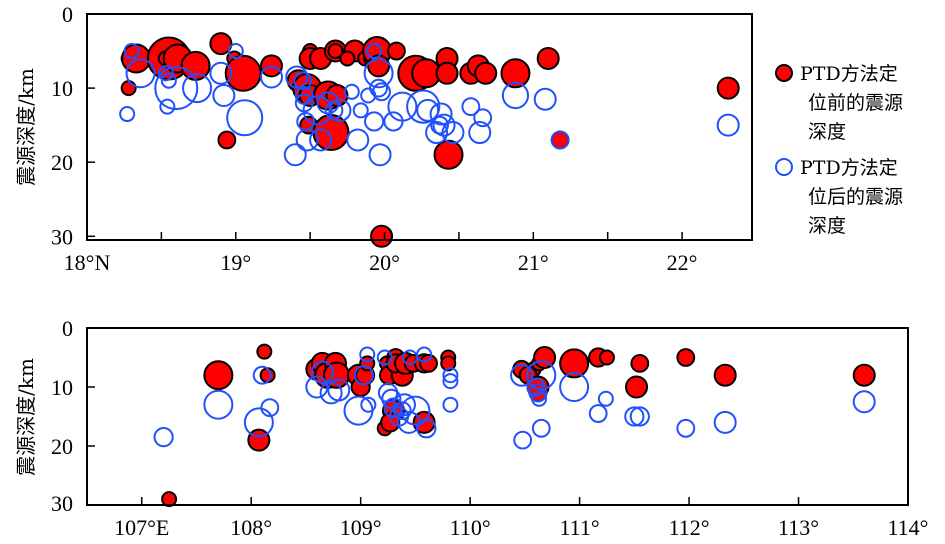  What do you see at coordinates (689, 527) in the screenshot?
I see `x-tick-label: 112°` at bounding box center [689, 527].